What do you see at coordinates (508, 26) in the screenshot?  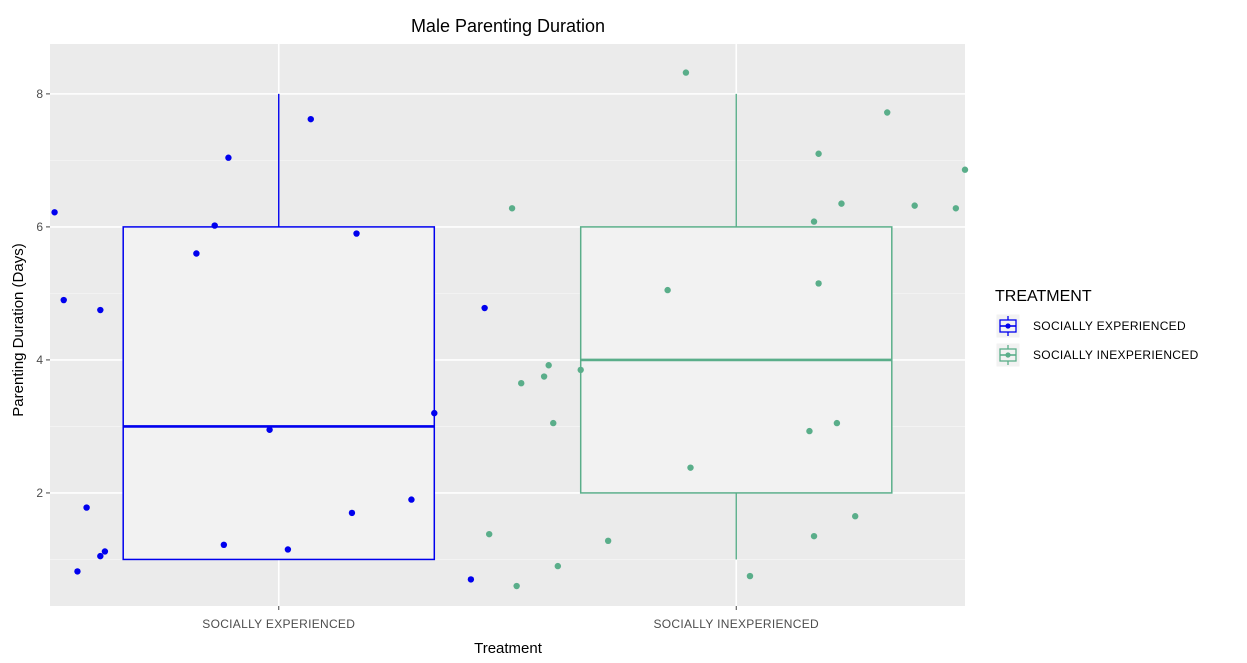 I see `chart-title: Male Parenting Duration` at bounding box center [508, 26].